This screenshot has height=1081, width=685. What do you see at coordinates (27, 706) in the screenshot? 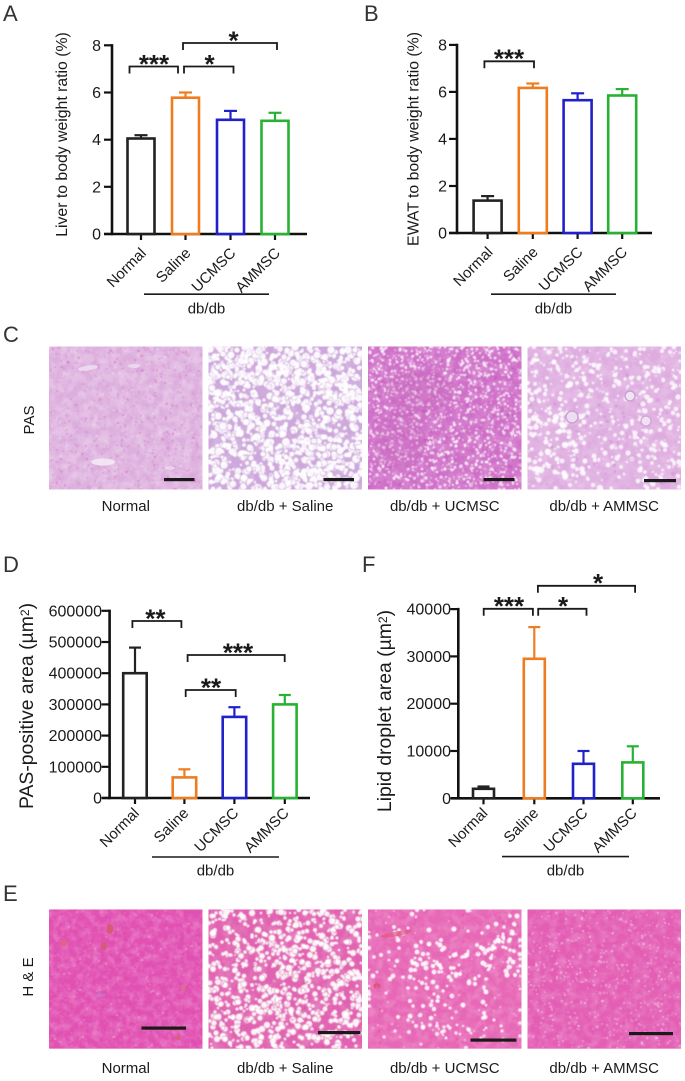
I see `svg-text: PAS-positive area (µm2)` at bounding box center [27, 706].